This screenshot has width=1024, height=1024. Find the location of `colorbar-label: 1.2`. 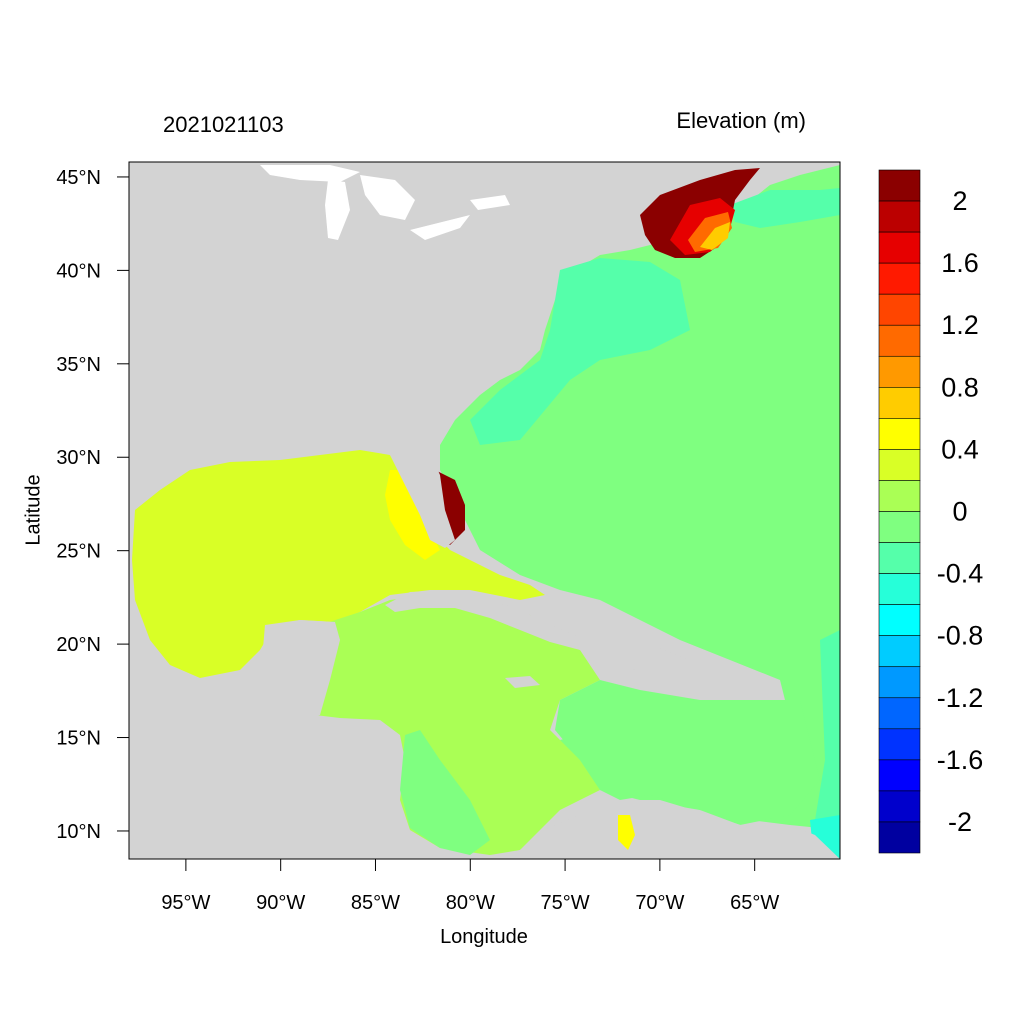

colorbar-label: 1.2 is located at coordinates (960, 325).